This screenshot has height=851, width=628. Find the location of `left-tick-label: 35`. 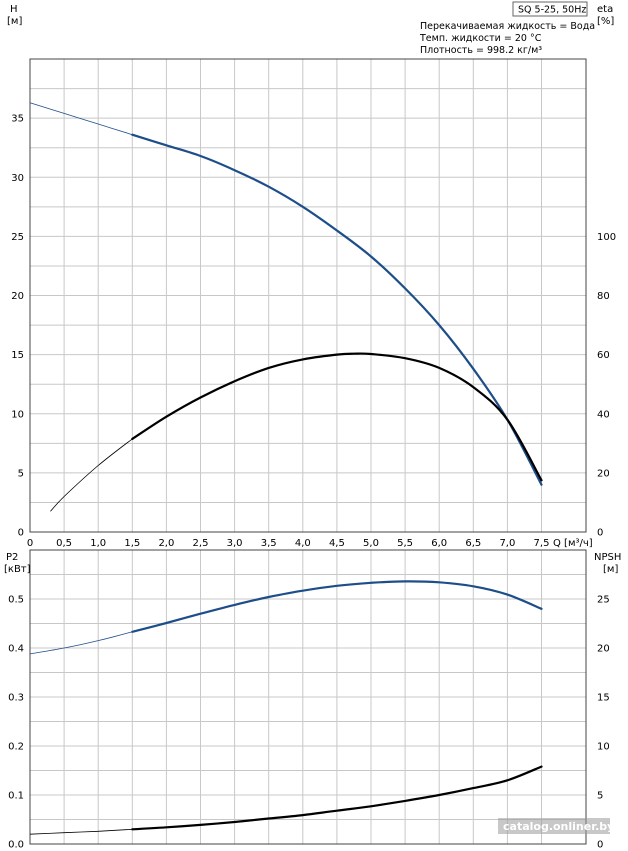

left-tick-label: 35 is located at coordinates (17, 119).